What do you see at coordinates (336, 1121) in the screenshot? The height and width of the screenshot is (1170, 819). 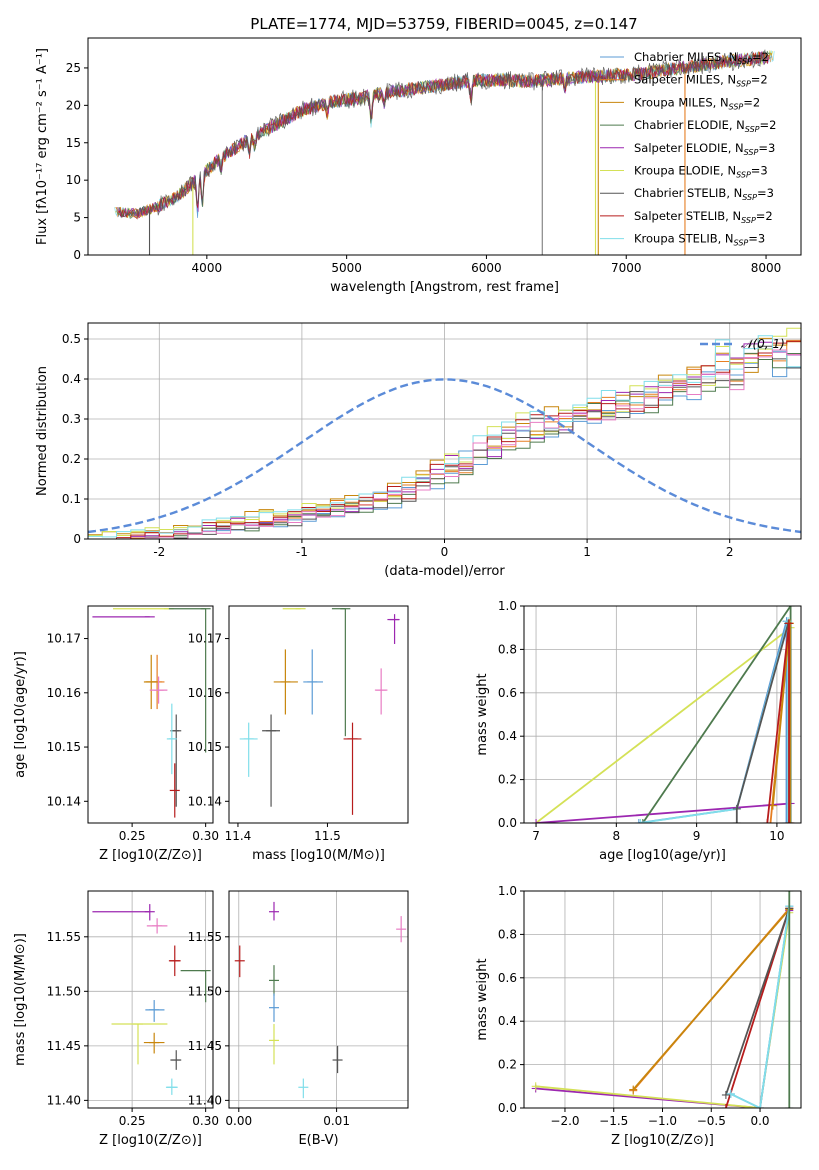 I see `x-tick-label: 0.01` at bounding box center [336, 1121].